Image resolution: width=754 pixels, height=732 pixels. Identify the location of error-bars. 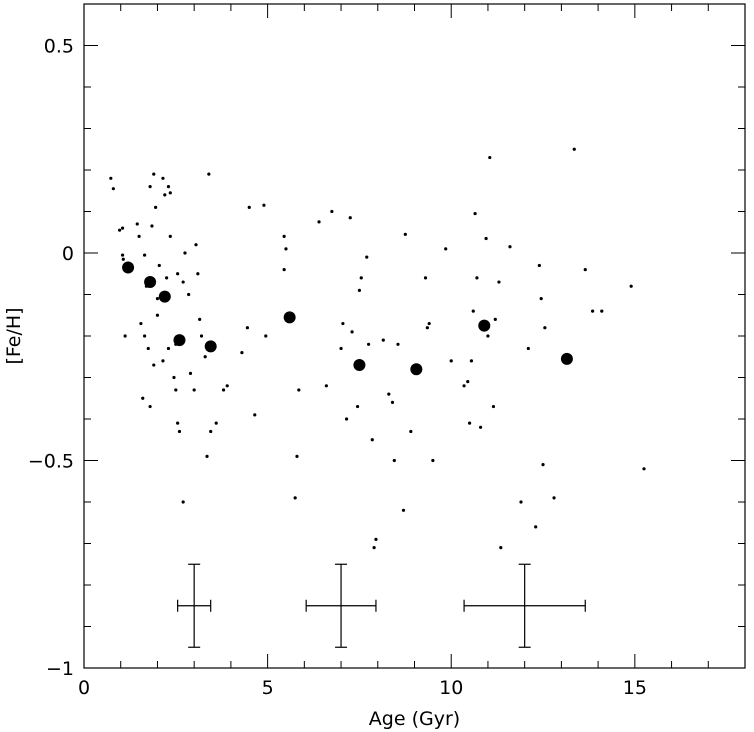
(381, 605).